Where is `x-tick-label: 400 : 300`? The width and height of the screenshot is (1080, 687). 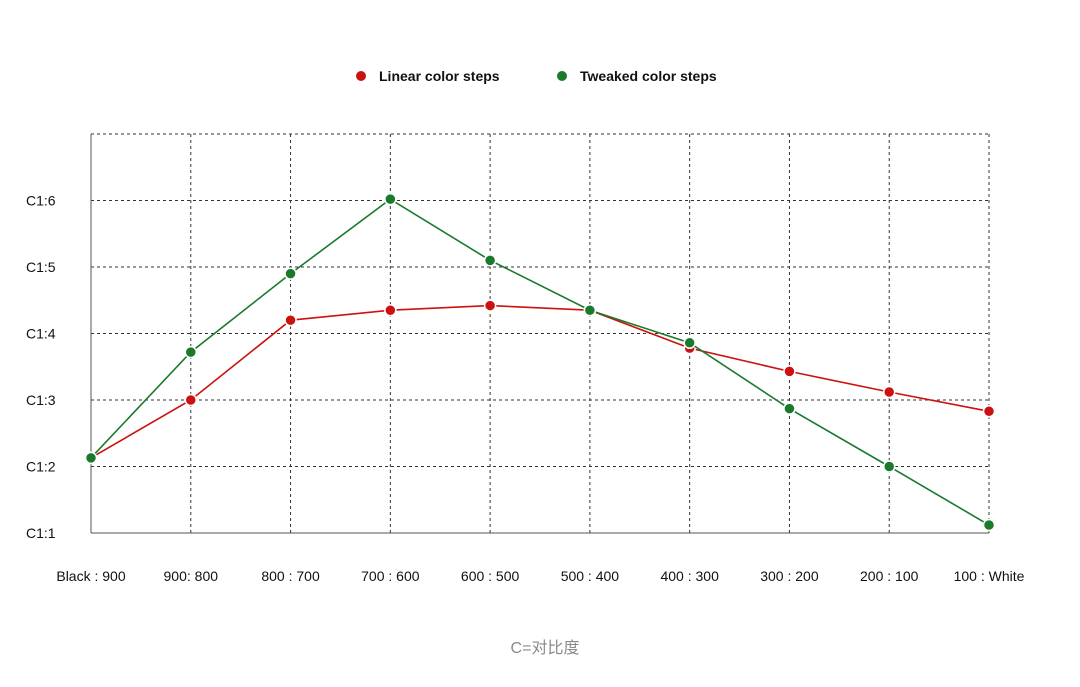 x-tick-label: 400 : 300 is located at coordinates (689, 576).